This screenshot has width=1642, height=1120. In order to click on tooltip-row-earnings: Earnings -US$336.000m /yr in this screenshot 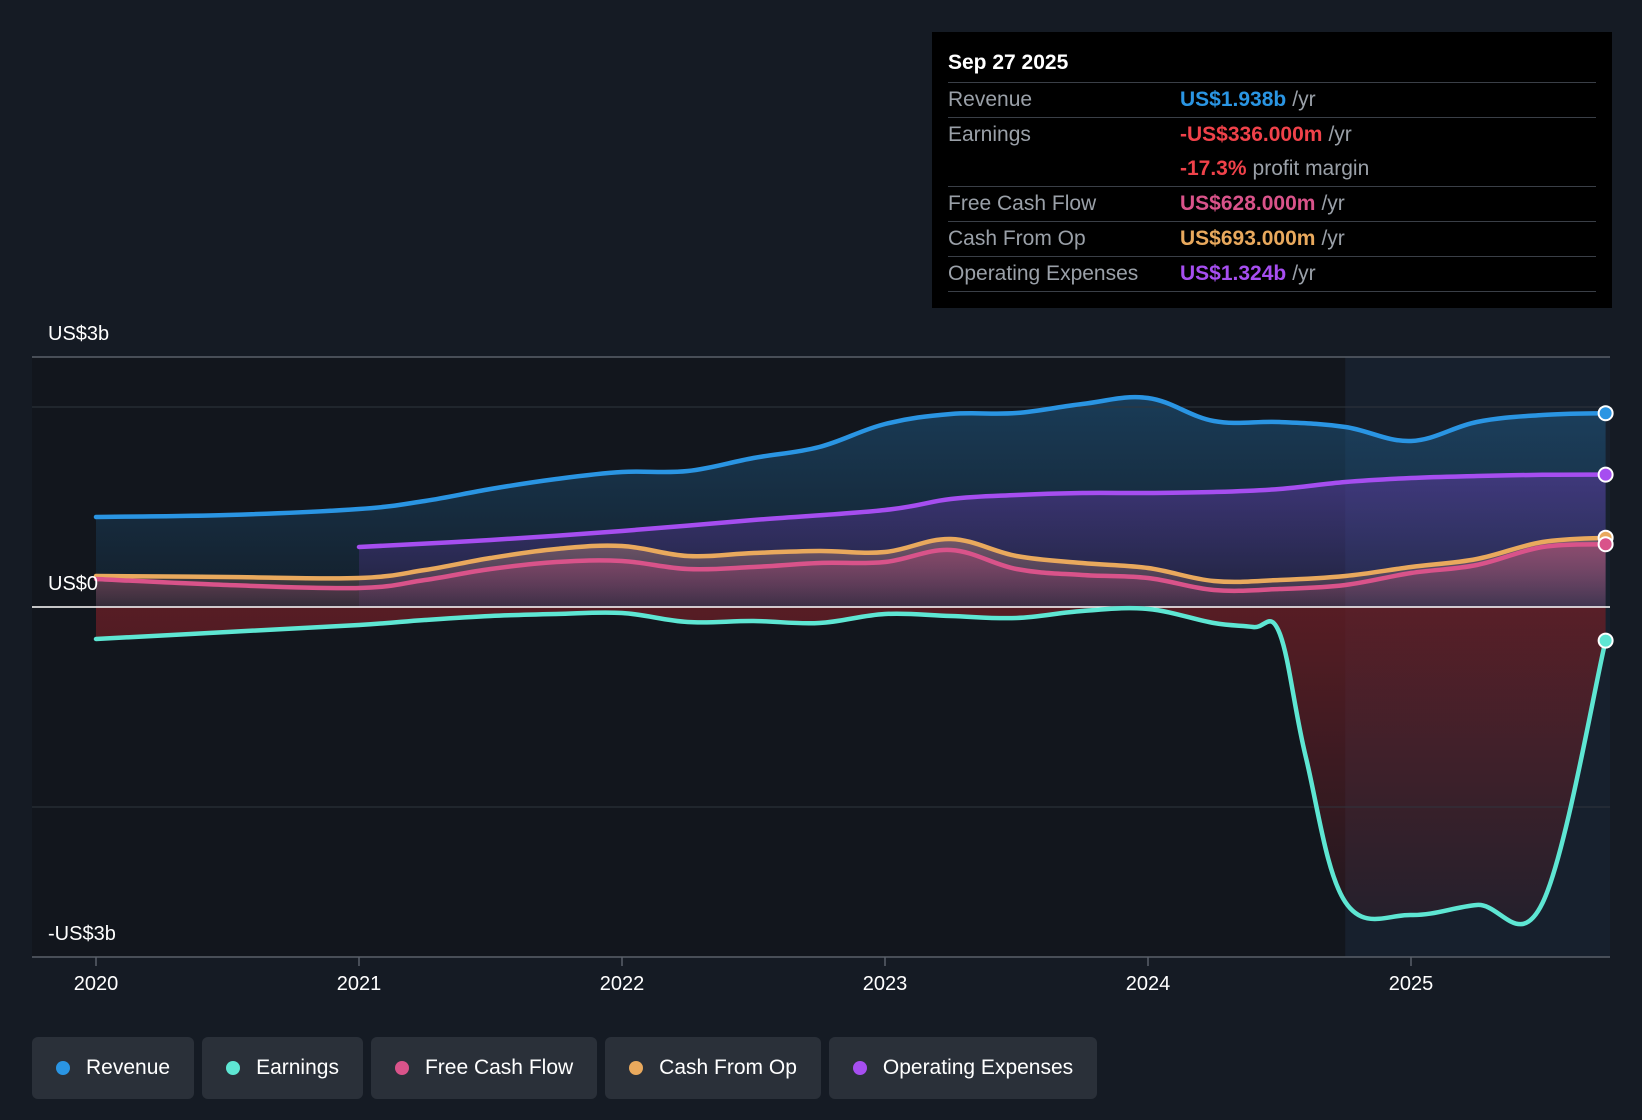, I will do `click(1272, 135)`.